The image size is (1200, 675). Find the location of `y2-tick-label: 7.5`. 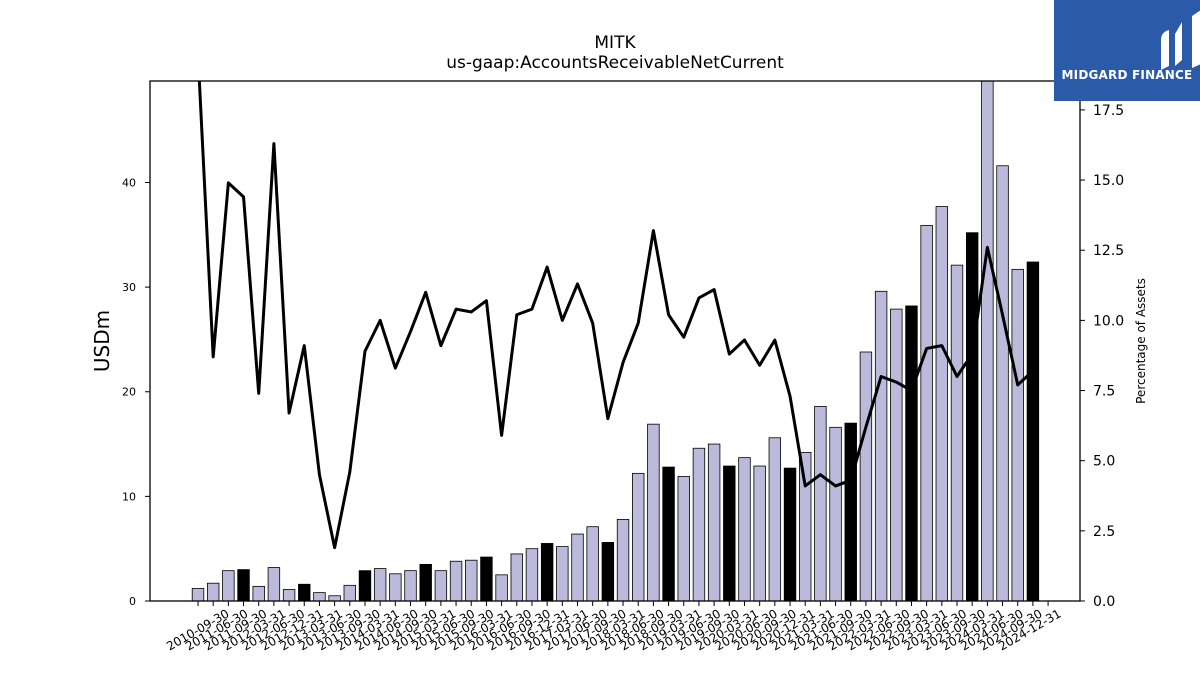

y2-tick-label: 7.5 is located at coordinates (1104, 392).